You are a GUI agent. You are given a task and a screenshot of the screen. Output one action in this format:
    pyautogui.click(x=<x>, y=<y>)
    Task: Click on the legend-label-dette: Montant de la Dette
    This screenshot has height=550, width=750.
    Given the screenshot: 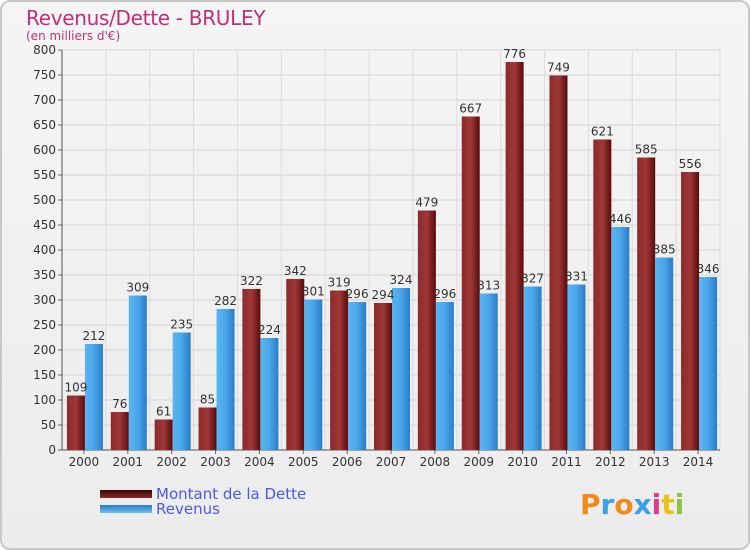 What is the action you would take?
    pyautogui.click(x=231, y=493)
    